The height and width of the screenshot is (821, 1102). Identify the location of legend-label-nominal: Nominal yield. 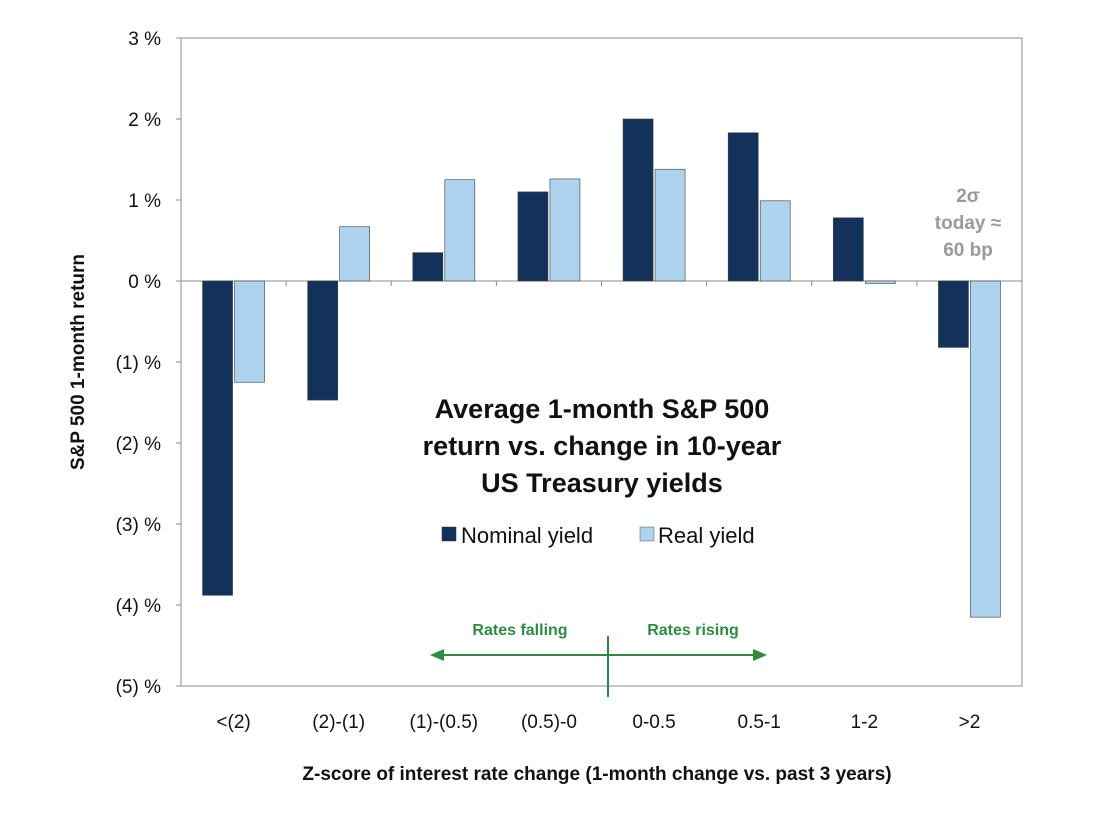
(527, 535).